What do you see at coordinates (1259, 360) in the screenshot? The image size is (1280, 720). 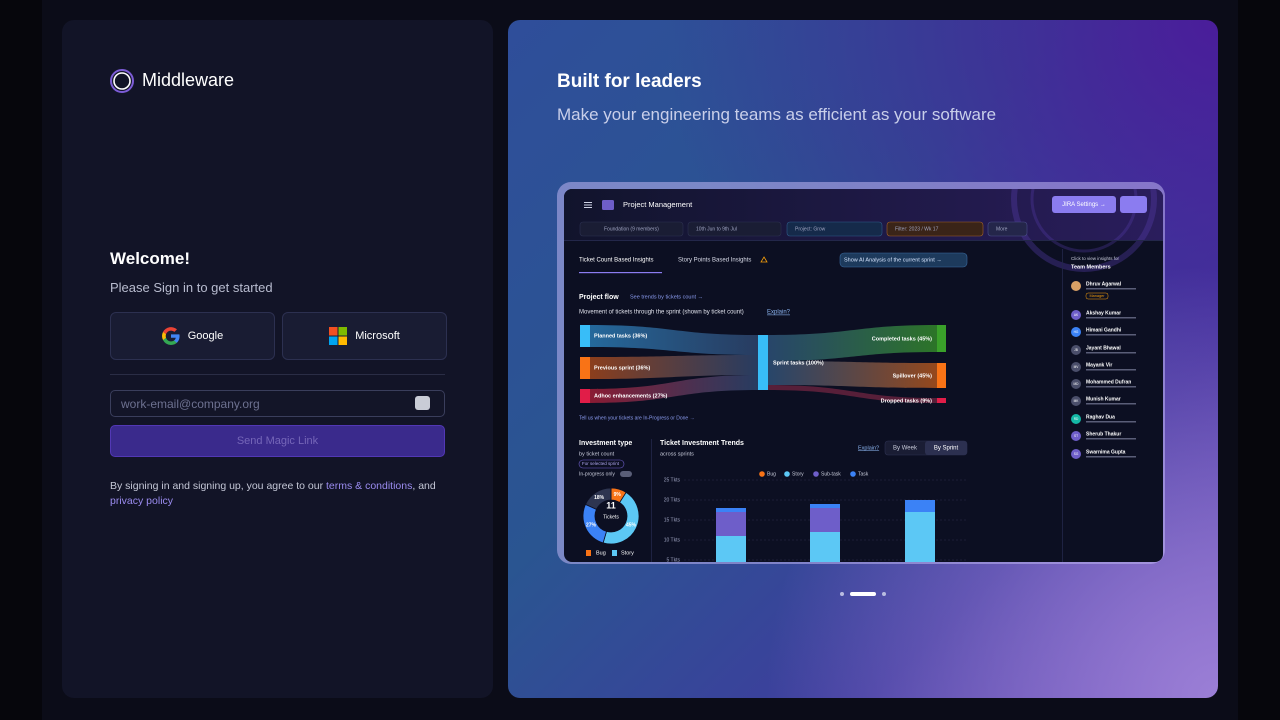 I see `side-bar` at bounding box center [1259, 360].